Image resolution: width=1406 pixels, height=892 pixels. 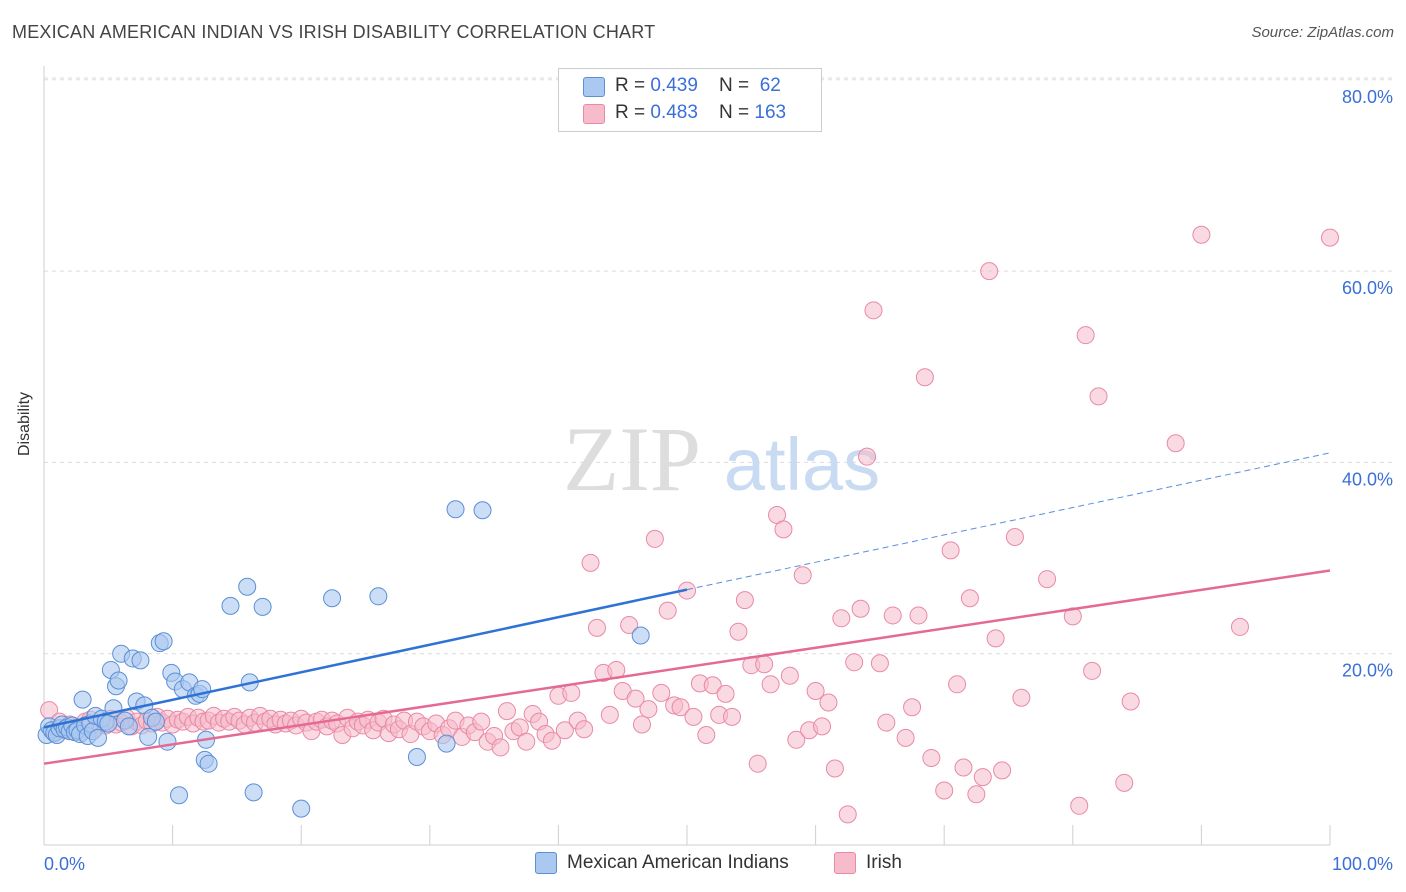 I want to click on trend-line-mexican, so click(x=365, y=658).